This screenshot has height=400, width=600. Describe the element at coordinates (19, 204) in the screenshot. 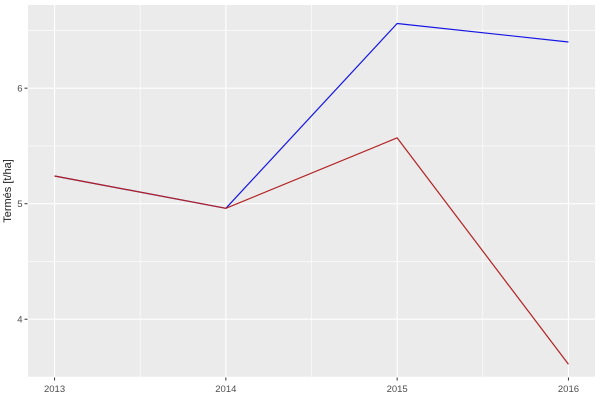

I see `y-tick-label: 5` at that location.